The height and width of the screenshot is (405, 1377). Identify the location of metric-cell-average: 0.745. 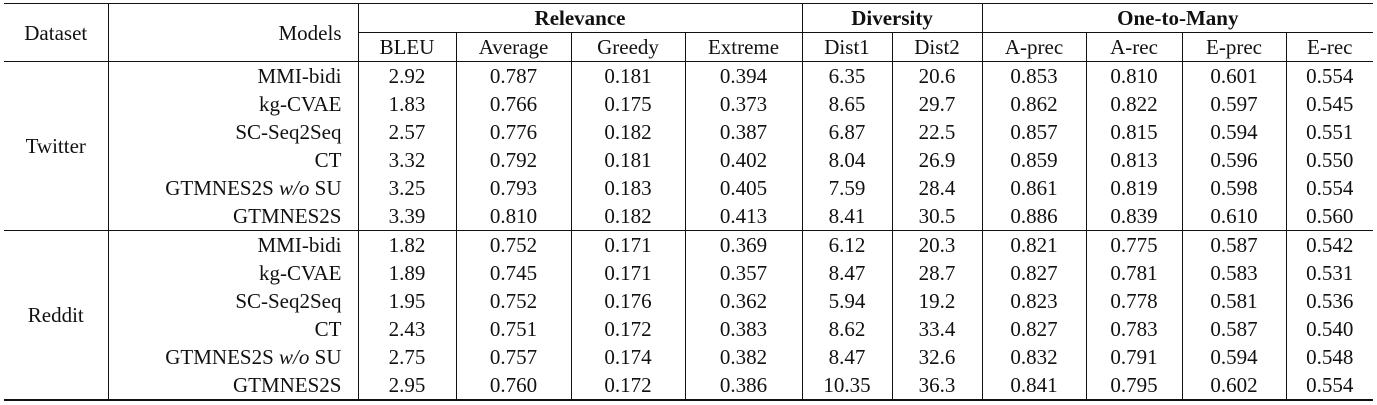
(514, 273).